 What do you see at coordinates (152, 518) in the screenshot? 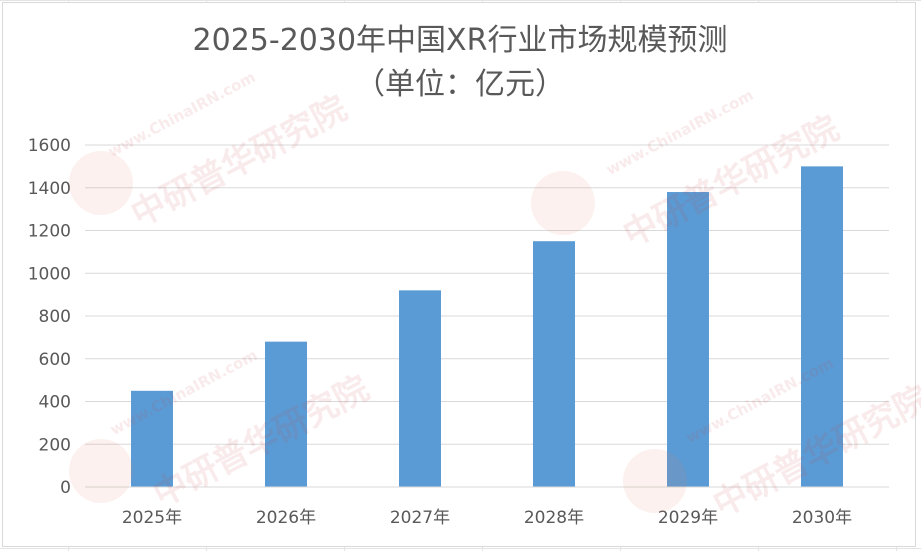
I see `x-tick-label: 2025年` at bounding box center [152, 518].